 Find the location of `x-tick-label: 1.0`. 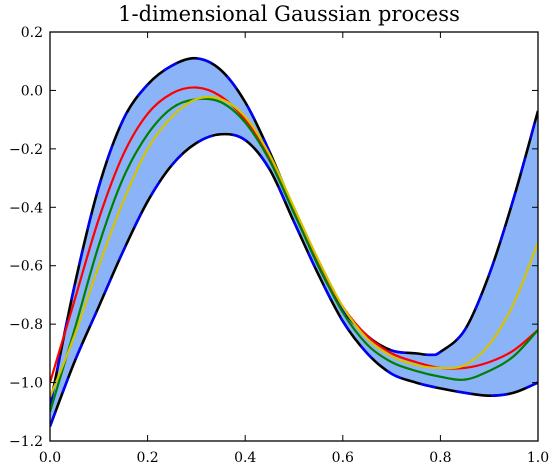

x-tick-label: 1.0 is located at coordinates (538, 458).